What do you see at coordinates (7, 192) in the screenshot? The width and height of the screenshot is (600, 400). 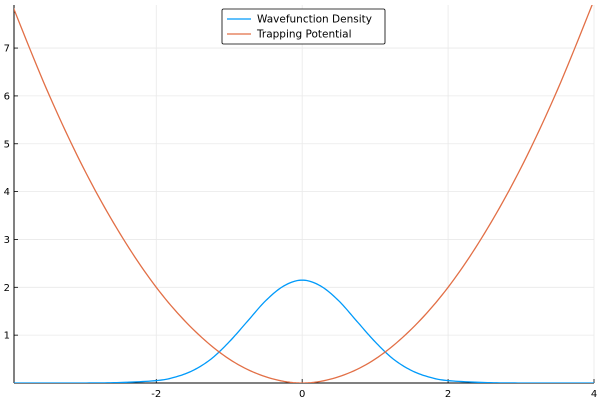 I see `y-tick-label: 4` at bounding box center [7, 192].